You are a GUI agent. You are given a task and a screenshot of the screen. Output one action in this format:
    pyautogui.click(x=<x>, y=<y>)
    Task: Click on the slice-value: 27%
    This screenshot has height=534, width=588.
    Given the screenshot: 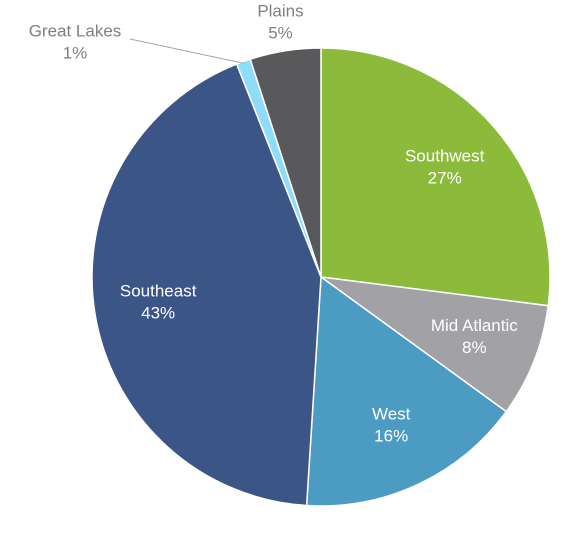 What is the action you would take?
    pyautogui.click(x=445, y=177)
    